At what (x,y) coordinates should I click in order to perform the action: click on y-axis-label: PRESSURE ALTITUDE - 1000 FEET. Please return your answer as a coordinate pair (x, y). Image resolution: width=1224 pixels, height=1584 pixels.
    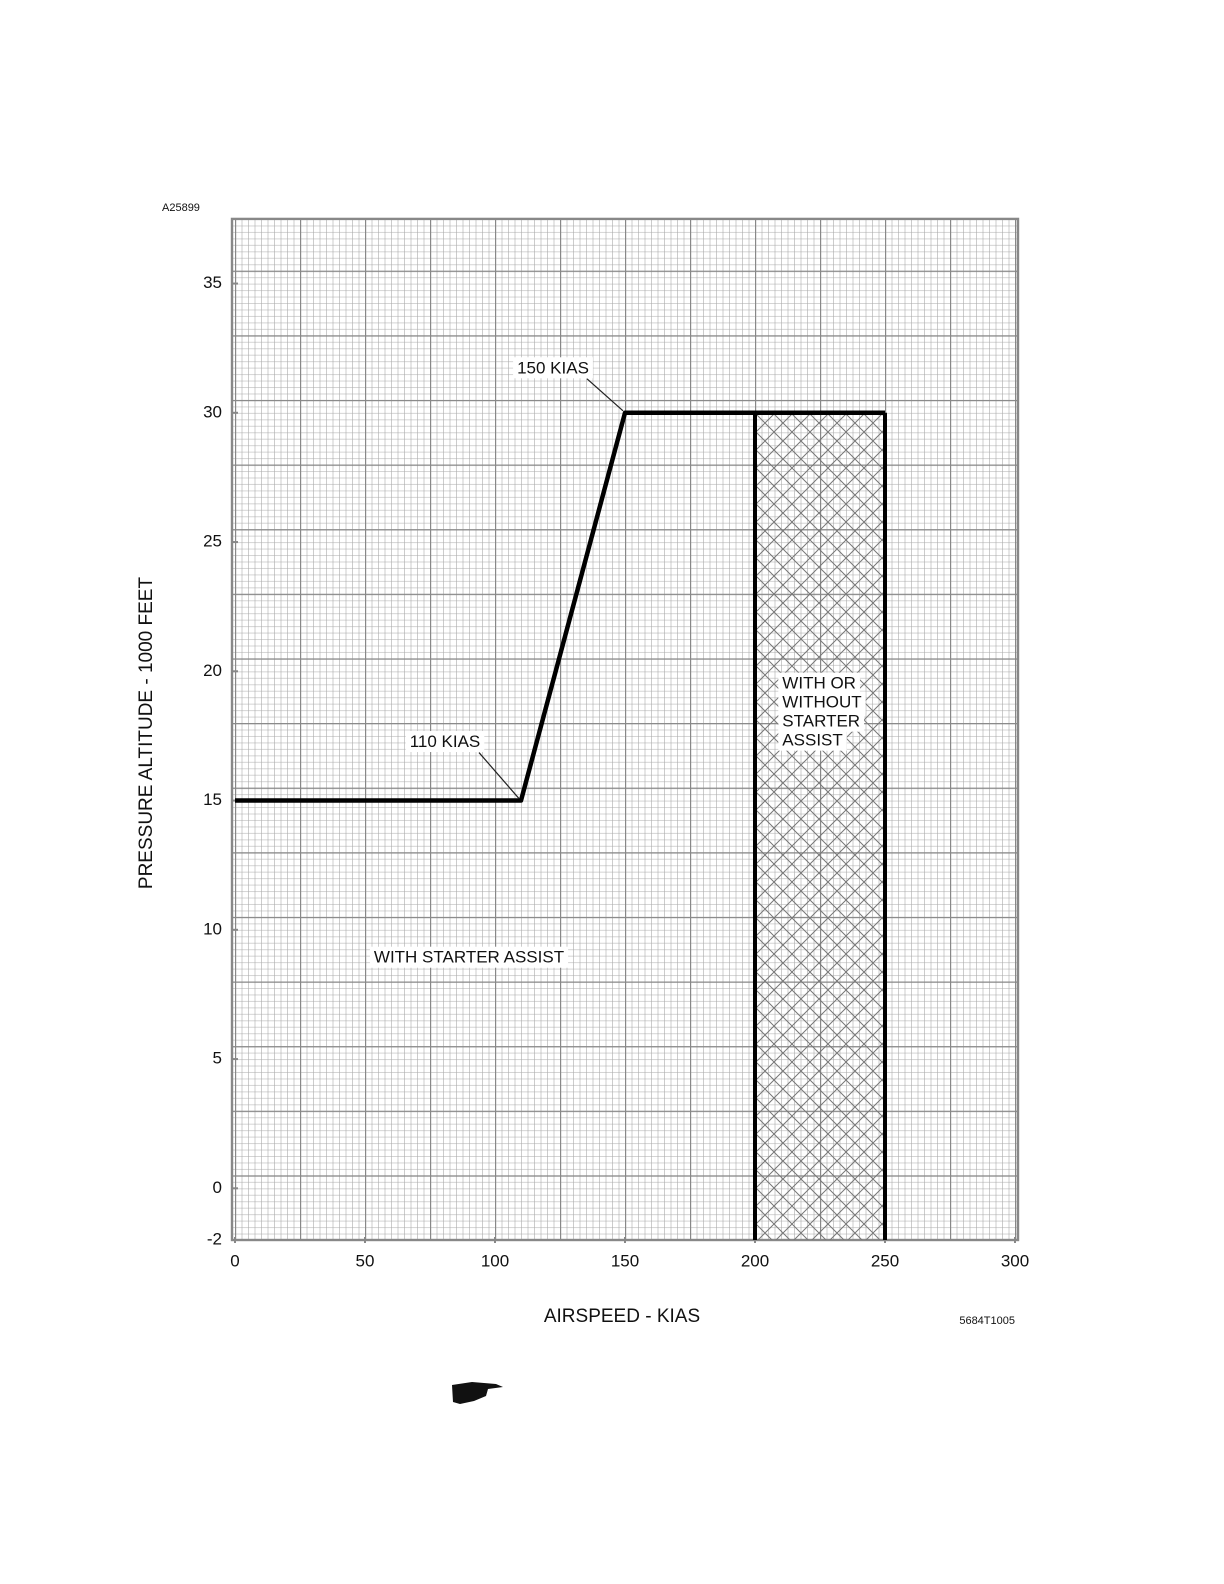
    Looking at the image, I should click on (146, 733).